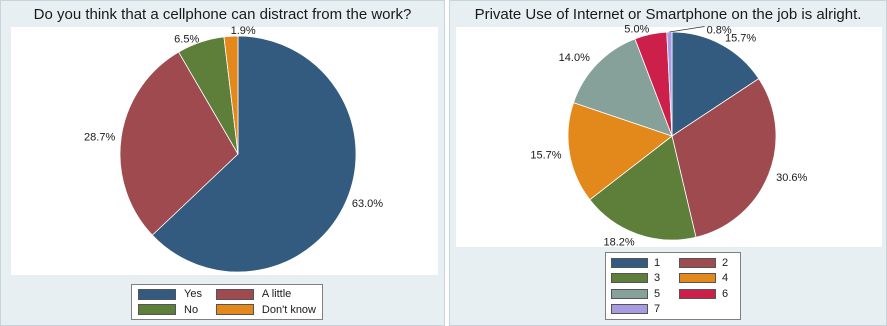 The height and width of the screenshot is (326, 887). Describe the element at coordinates (276, 294) in the screenshot. I see `legend-label: A little` at that location.